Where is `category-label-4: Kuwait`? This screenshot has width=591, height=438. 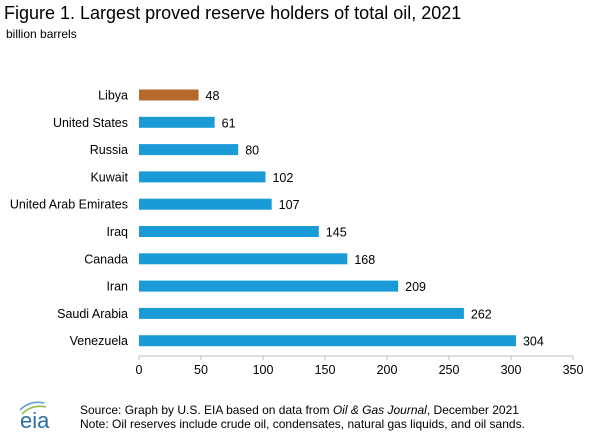 category-label-4: Kuwait is located at coordinates (109, 177).